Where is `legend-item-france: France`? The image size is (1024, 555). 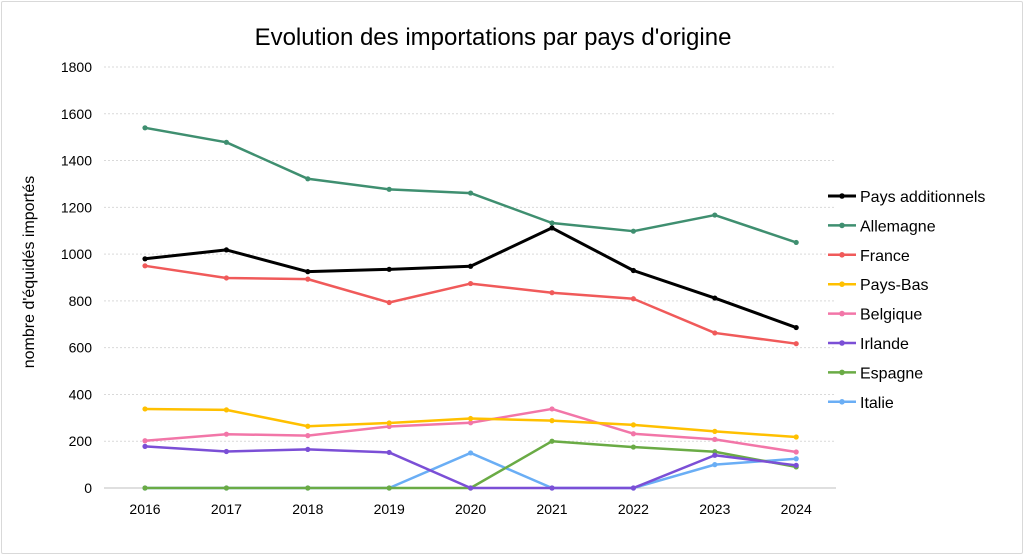 legend-item-france: France is located at coordinates (869, 256).